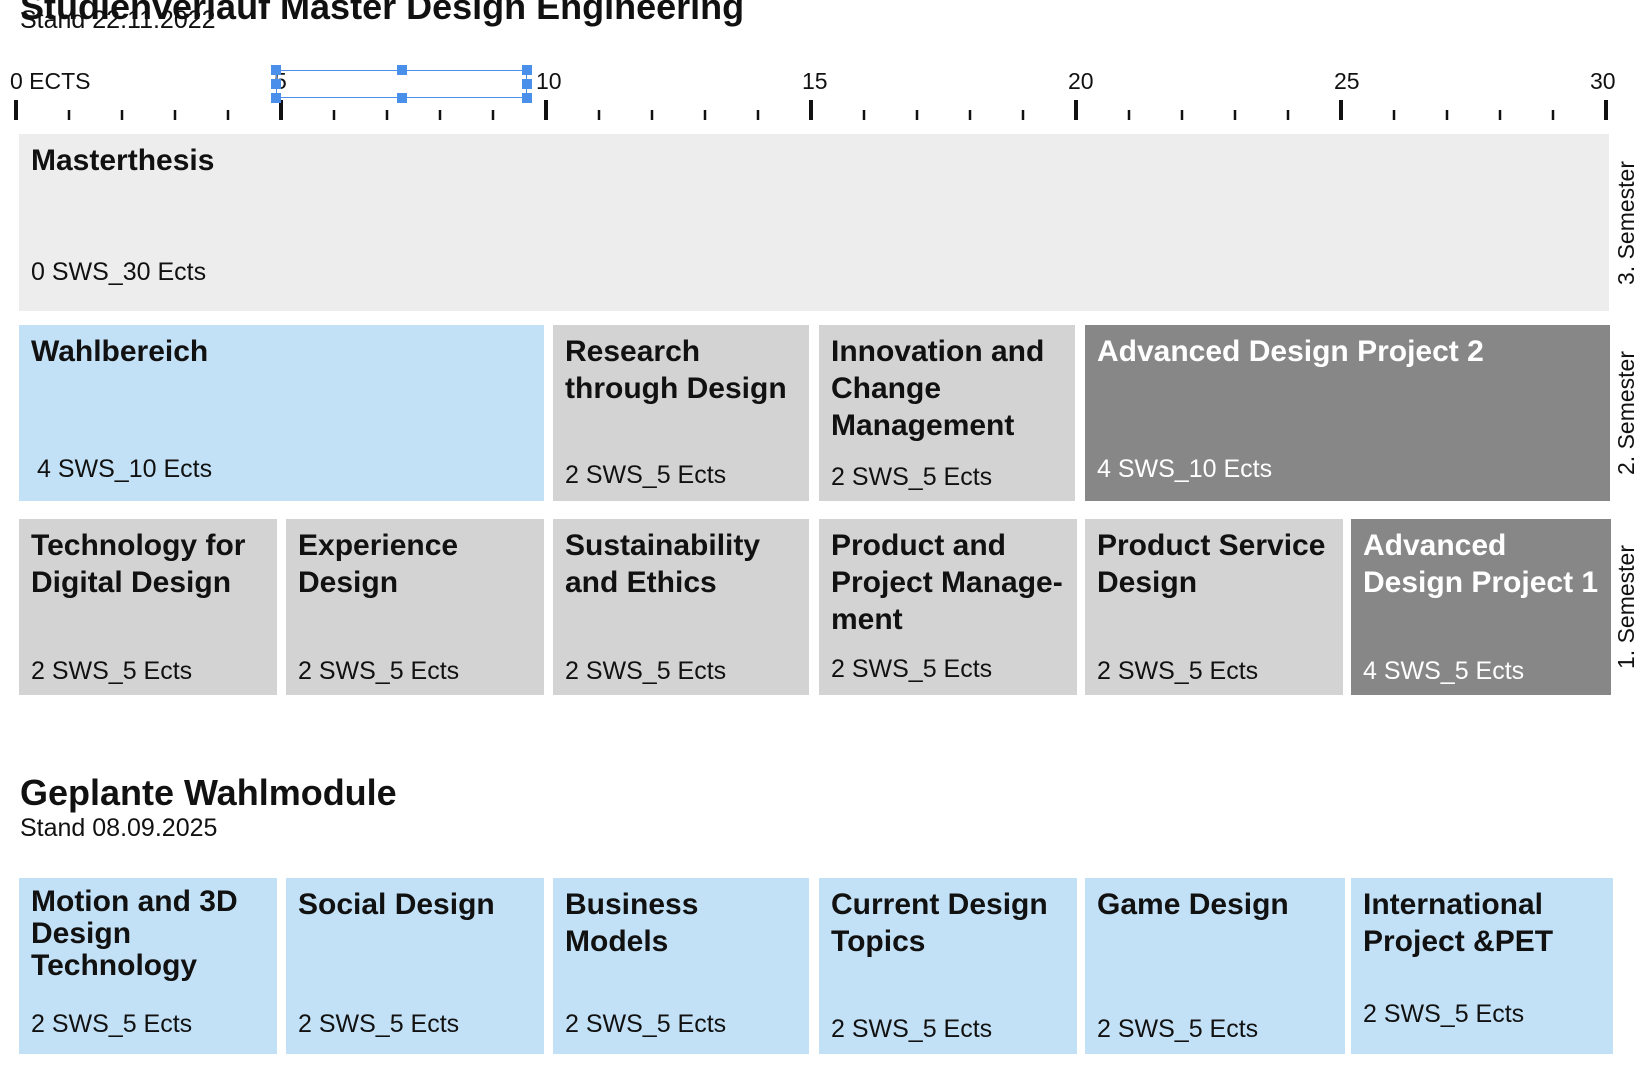  What do you see at coordinates (120, 351) in the screenshot?
I see `module-name: Wahlbereich` at bounding box center [120, 351].